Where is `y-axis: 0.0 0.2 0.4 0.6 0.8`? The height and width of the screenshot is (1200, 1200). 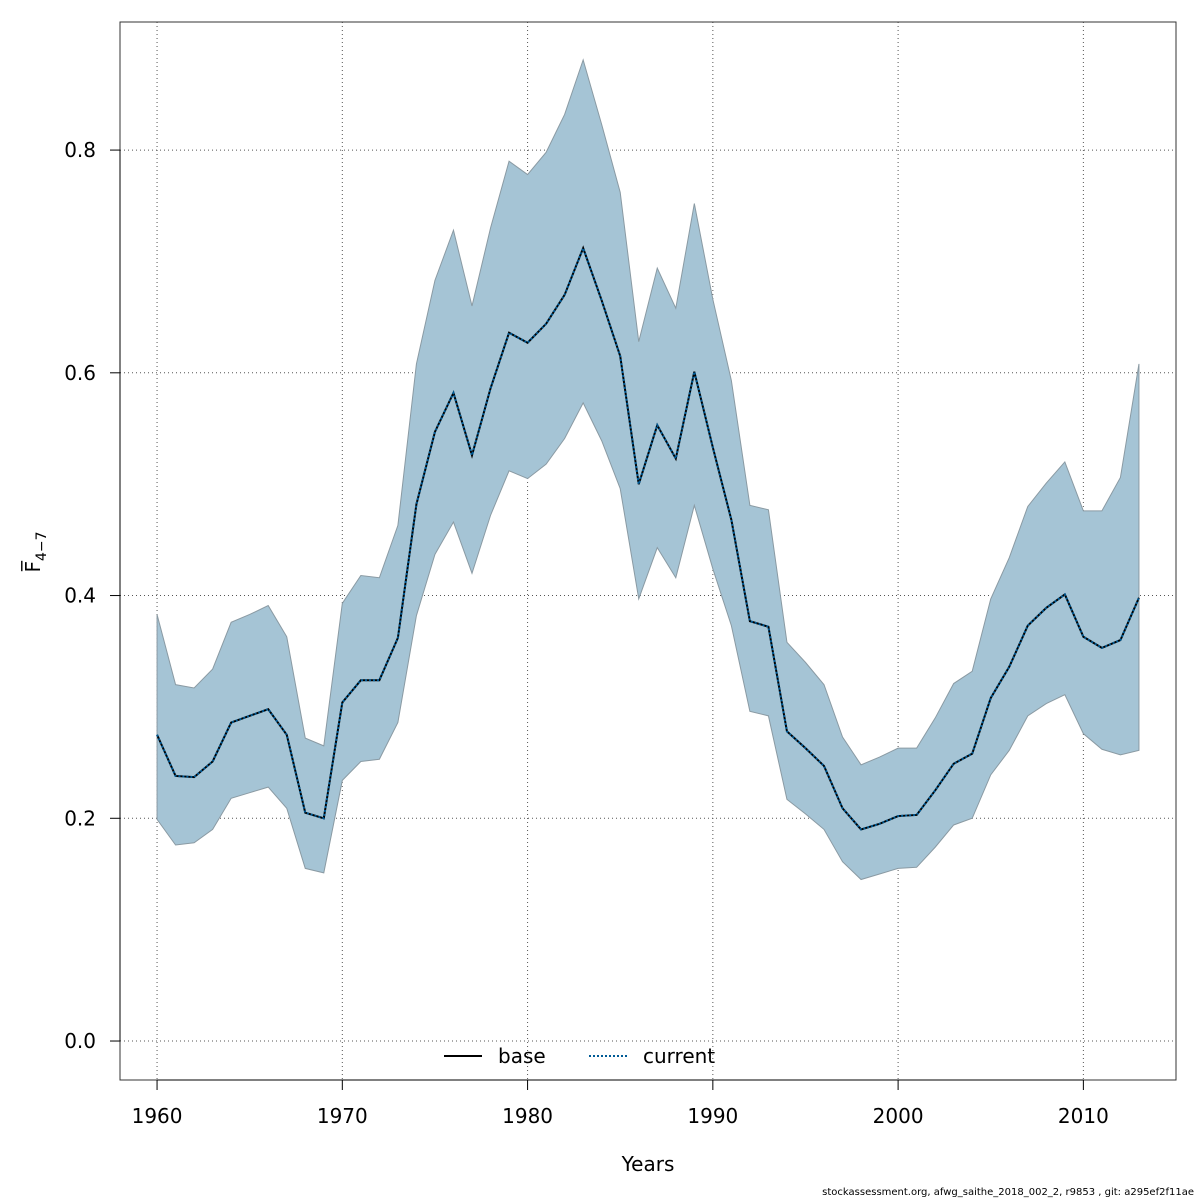 y-axis: 0.0 0.2 0.4 0.6 0.8 is located at coordinates (92, 595).